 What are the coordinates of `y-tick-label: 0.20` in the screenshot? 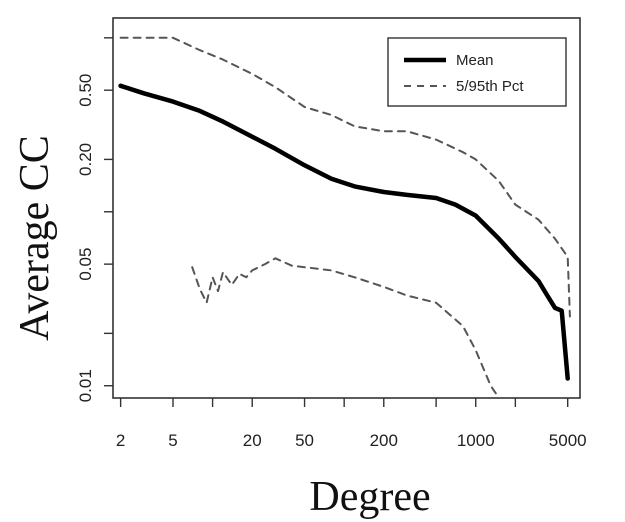 It's located at (85, 159).